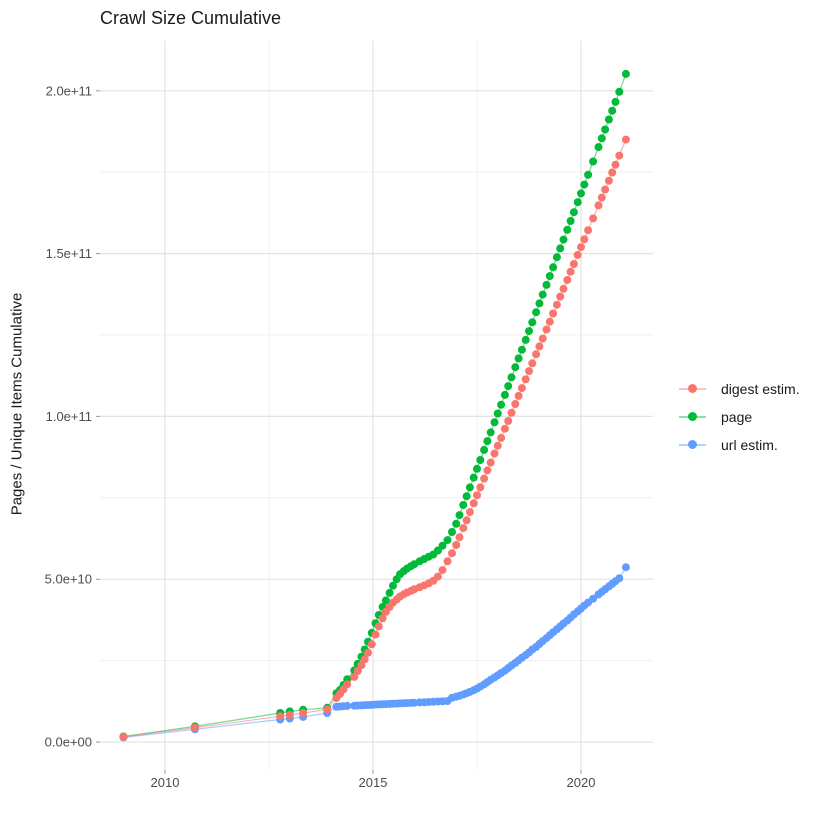 The height and width of the screenshot is (827, 826). I want to click on x-tick-label: 2020, so click(581, 782).